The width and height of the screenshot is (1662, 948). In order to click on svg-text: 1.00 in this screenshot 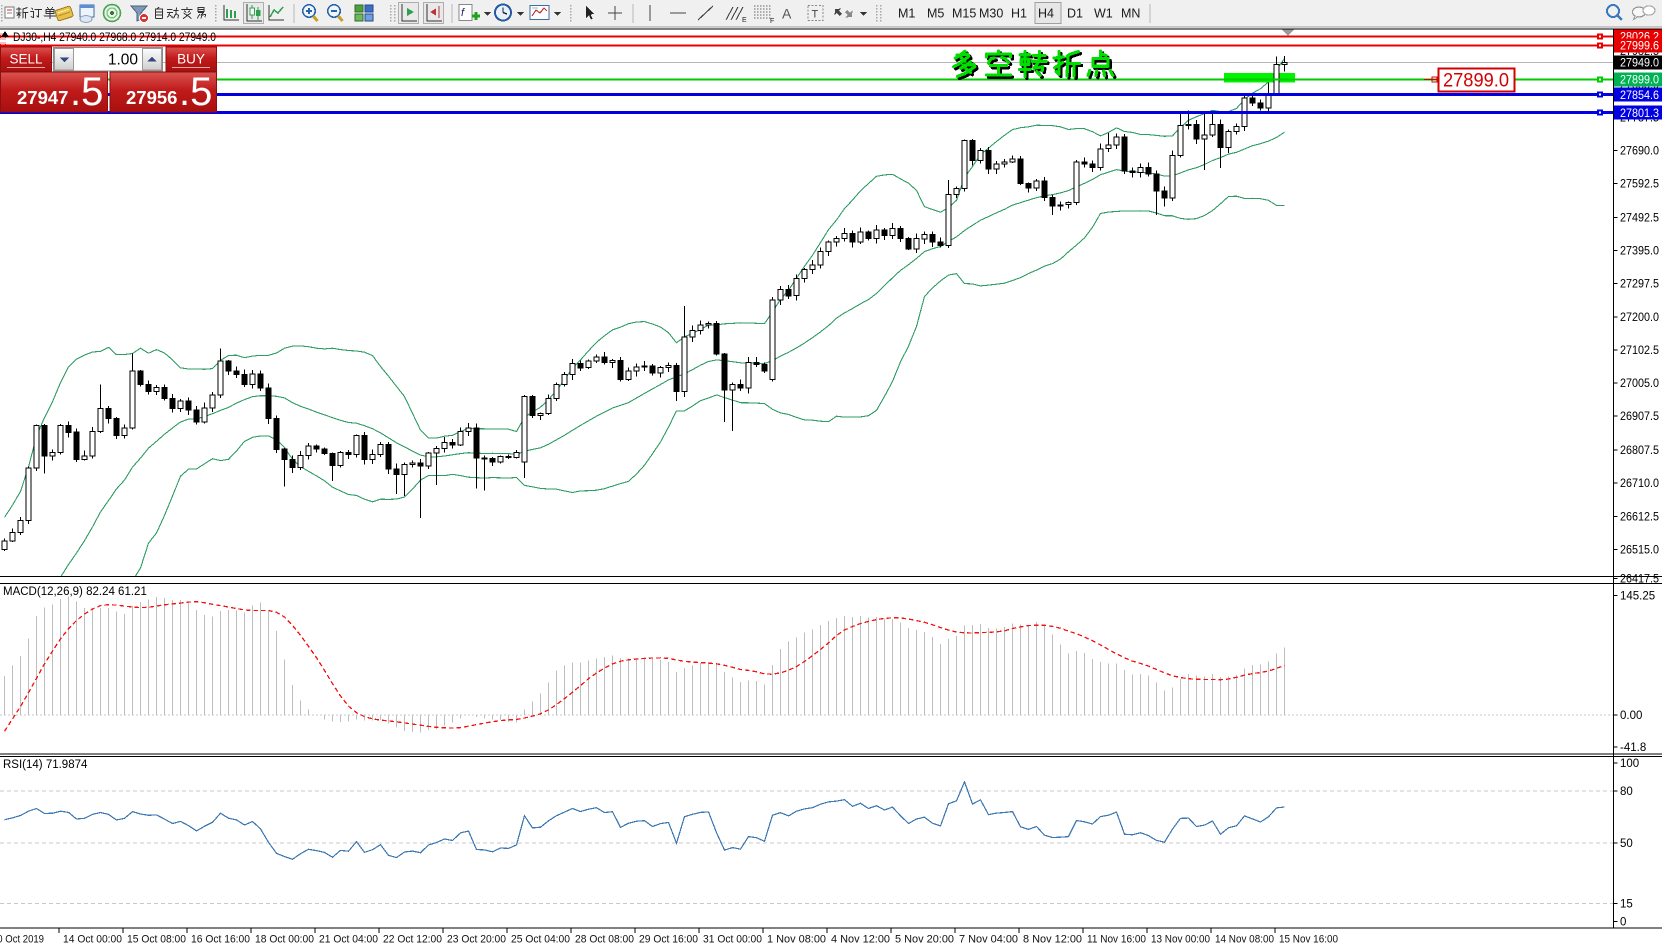, I will do `click(123, 60)`.